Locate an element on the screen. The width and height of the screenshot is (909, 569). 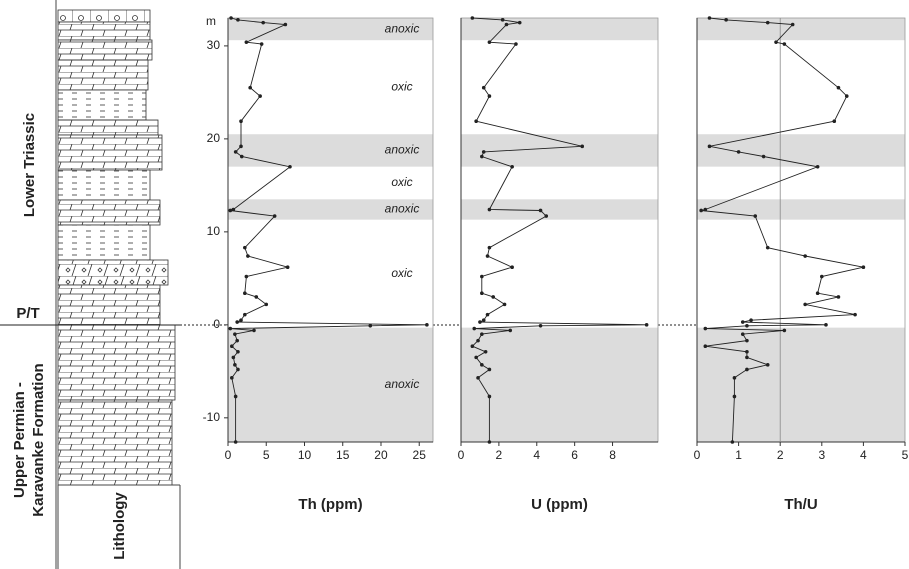
x-tick-label: 10 is located at coordinates (305, 455).